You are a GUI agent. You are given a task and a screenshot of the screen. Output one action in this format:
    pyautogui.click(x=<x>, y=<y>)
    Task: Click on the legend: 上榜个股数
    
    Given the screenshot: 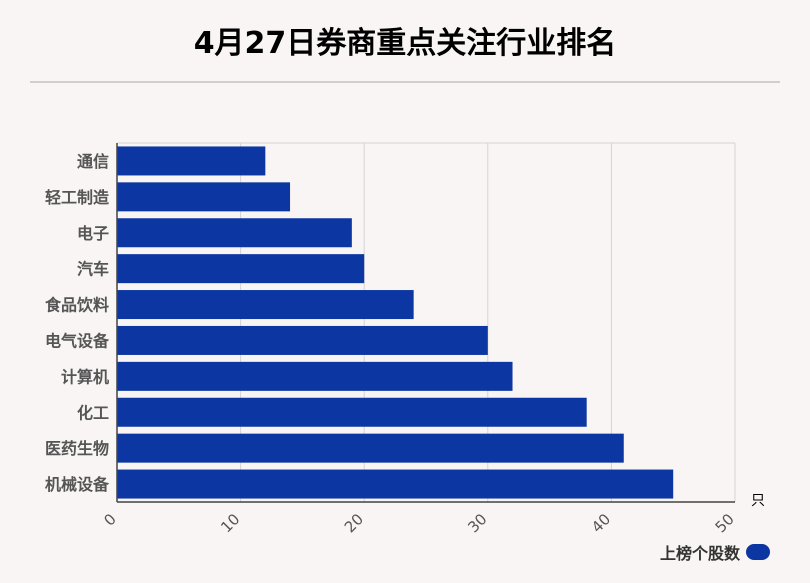 What is the action you would take?
    pyautogui.click(x=715, y=552)
    